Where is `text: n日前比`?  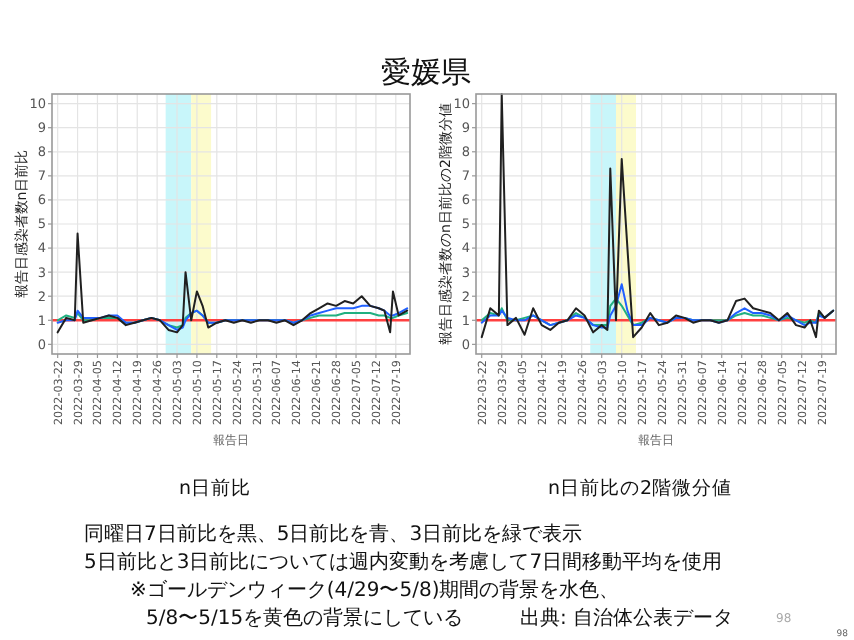 text: n日前比 is located at coordinates (215, 488).